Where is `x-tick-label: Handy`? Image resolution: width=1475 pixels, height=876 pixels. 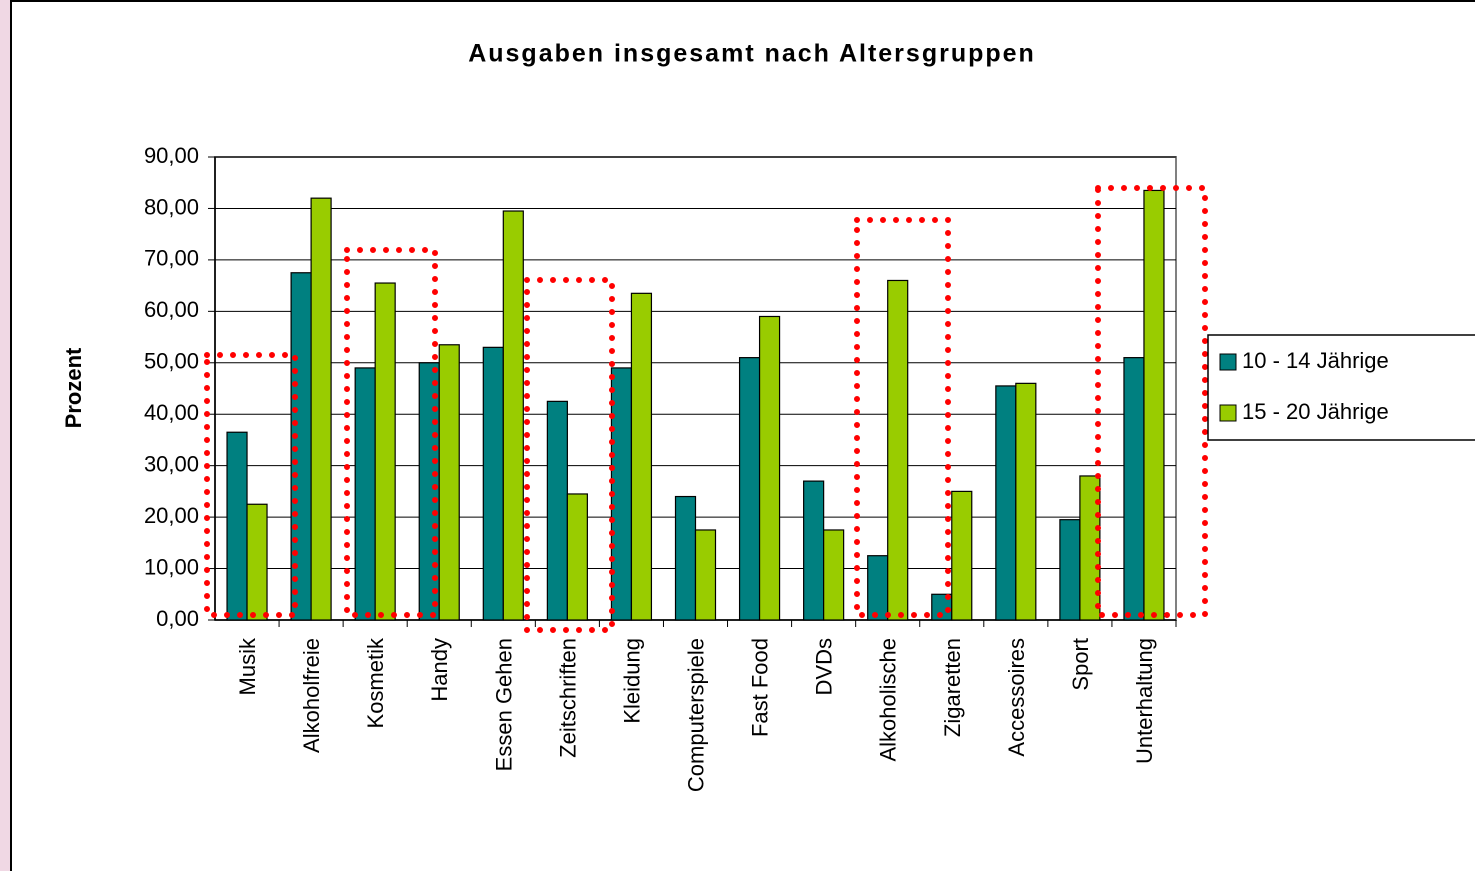
x-tick-label: Handy is located at coordinates (439, 670).